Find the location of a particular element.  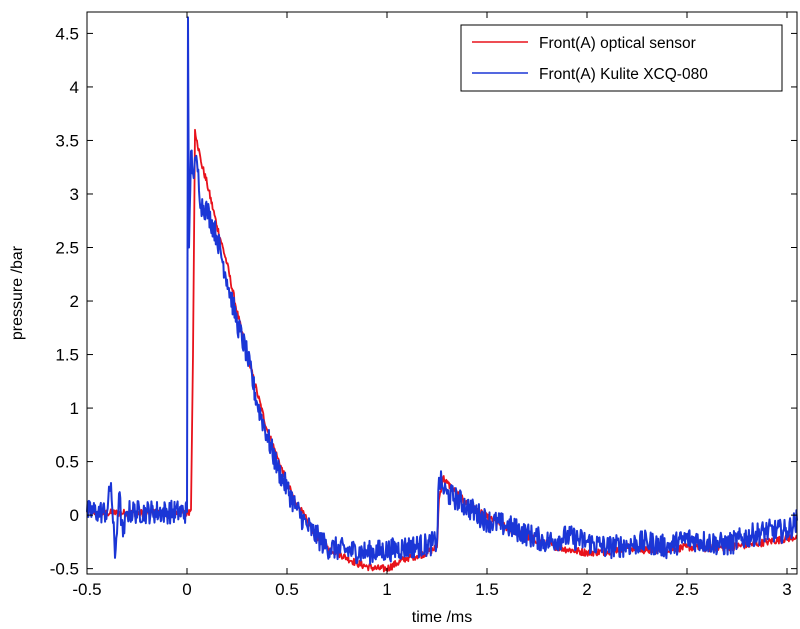

x-tick-label: 1.5 is located at coordinates (487, 589).